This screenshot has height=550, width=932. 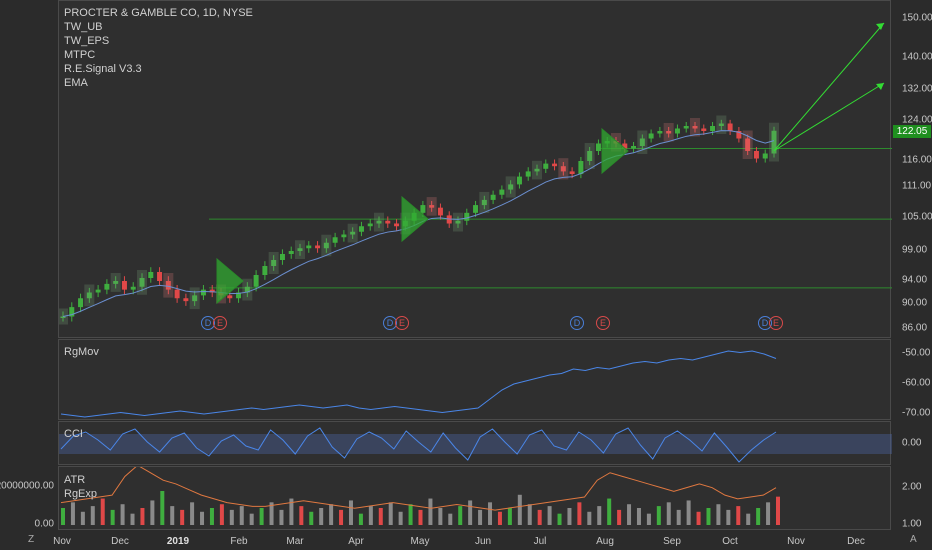 I want to click on volume-tick-label: 0.00, so click(x=44, y=524).